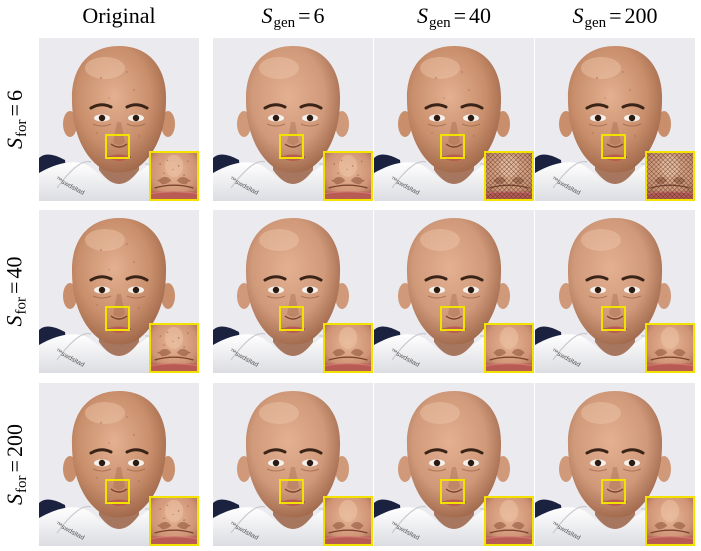 This screenshot has height=551, width=701. I want to click on row-header-sfor-6: Sfor = 6, so click(18, 119).